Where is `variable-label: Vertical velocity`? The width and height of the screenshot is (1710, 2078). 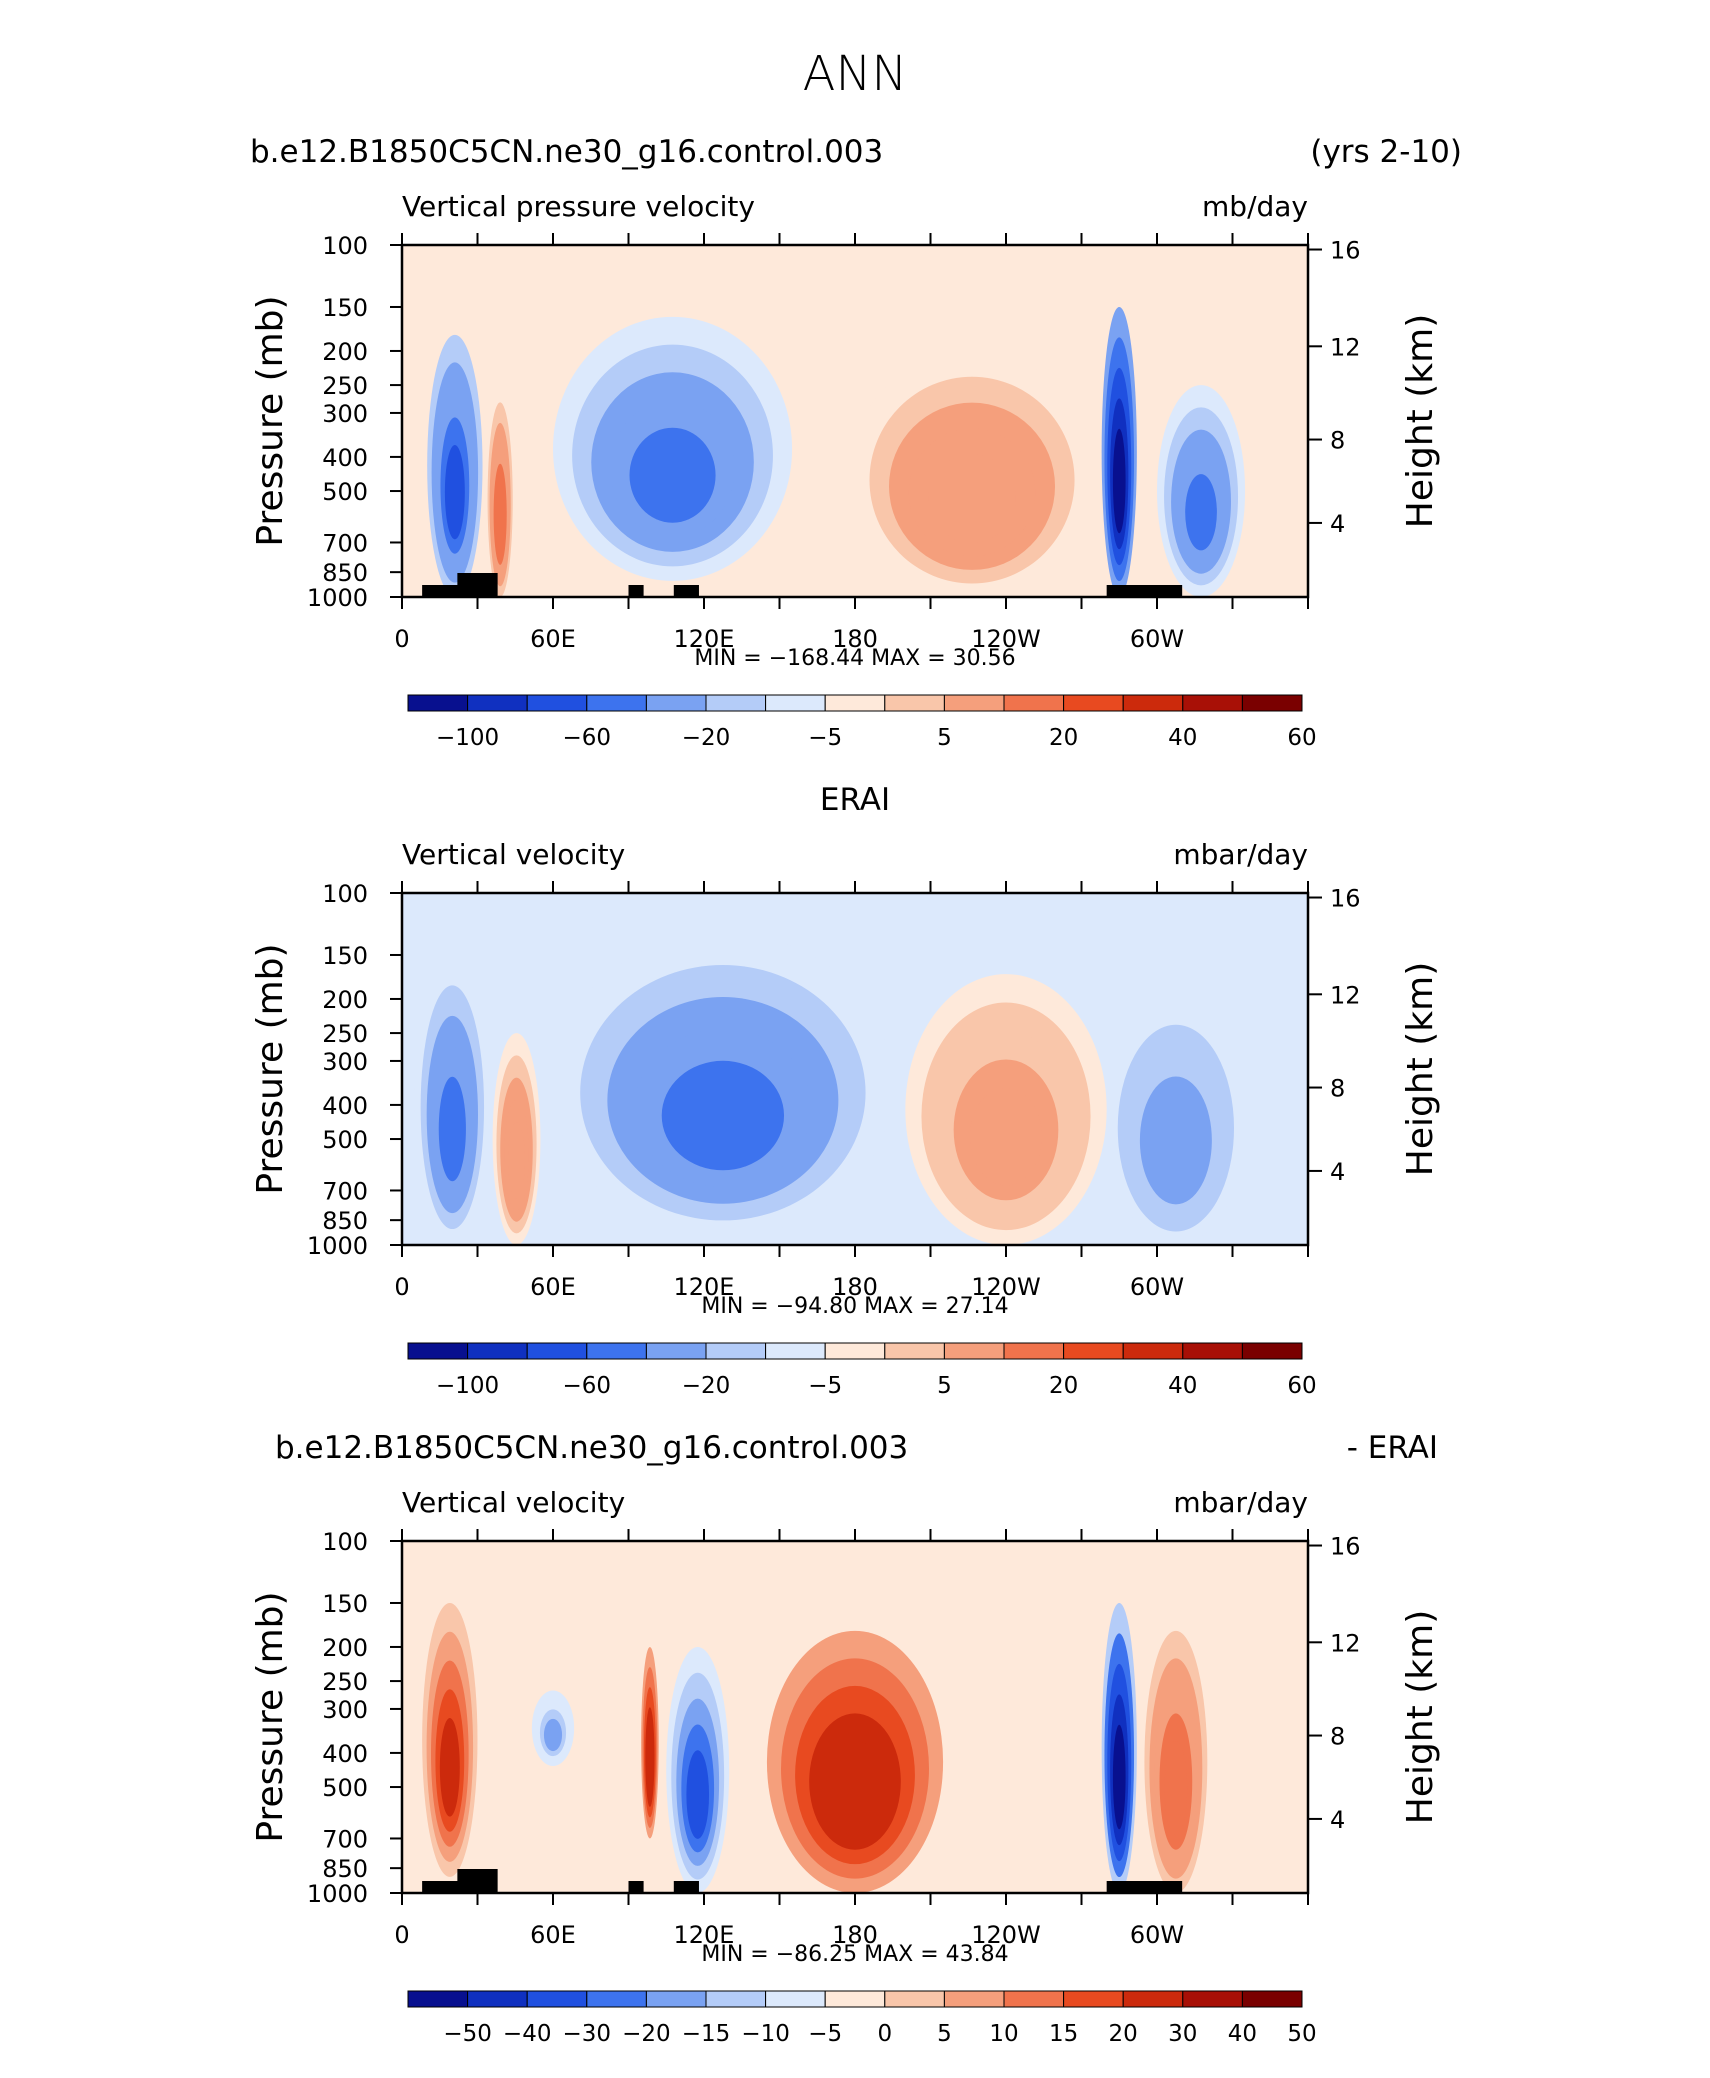 variable-label: Vertical velocity is located at coordinates (513, 854).